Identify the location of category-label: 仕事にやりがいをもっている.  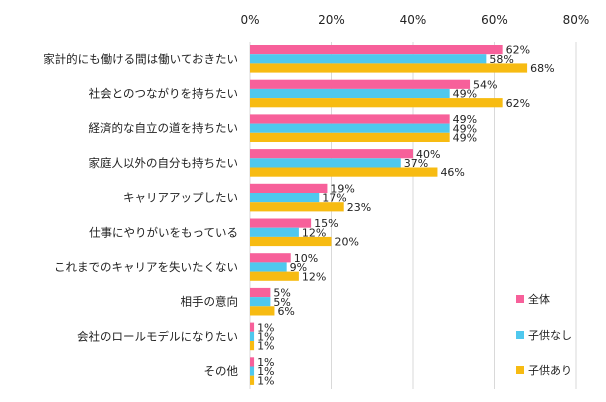
(163, 232).